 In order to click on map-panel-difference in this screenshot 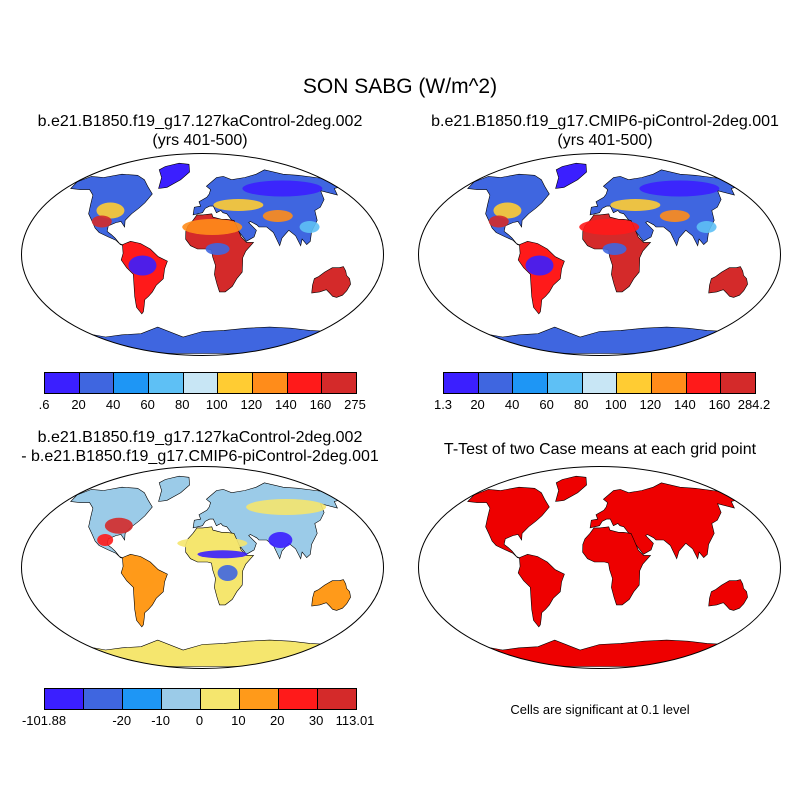, I will do `click(202, 567)`.